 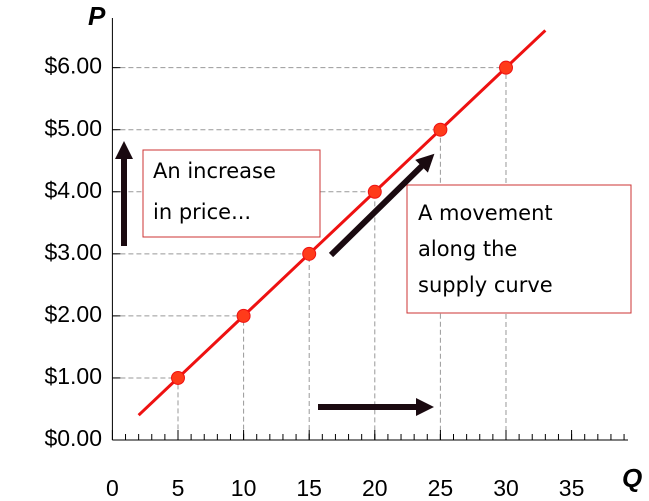 I want to click on y-tick-label: $2.00, so click(x=73, y=314).